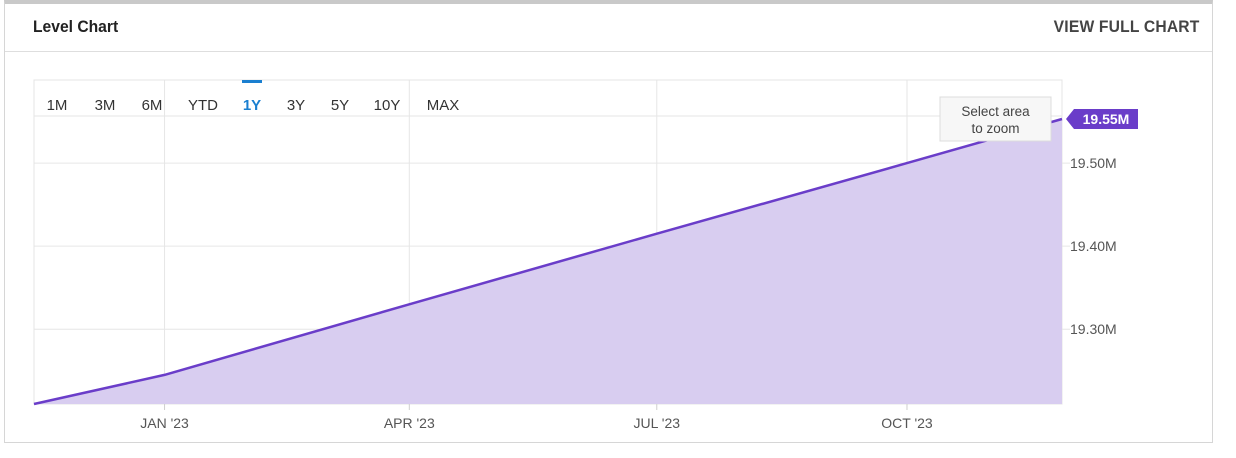 This screenshot has height=458, width=1236. What do you see at coordinates (203, 105) in the screenshot?
I see `range-button-ytd: YTD` at bounding box center [203, 105].